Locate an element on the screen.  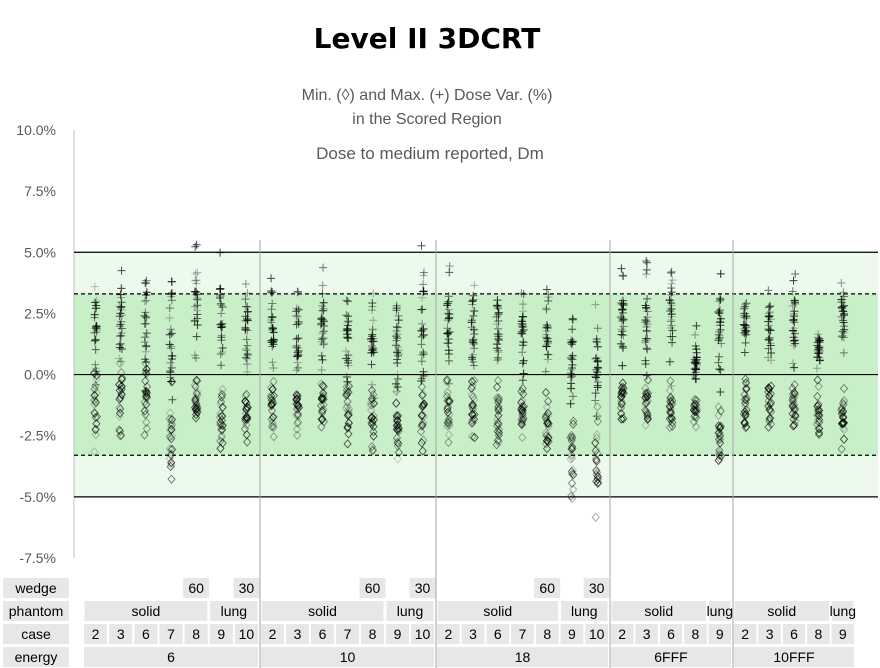
energy-cell is located at coordinates (794, 657).